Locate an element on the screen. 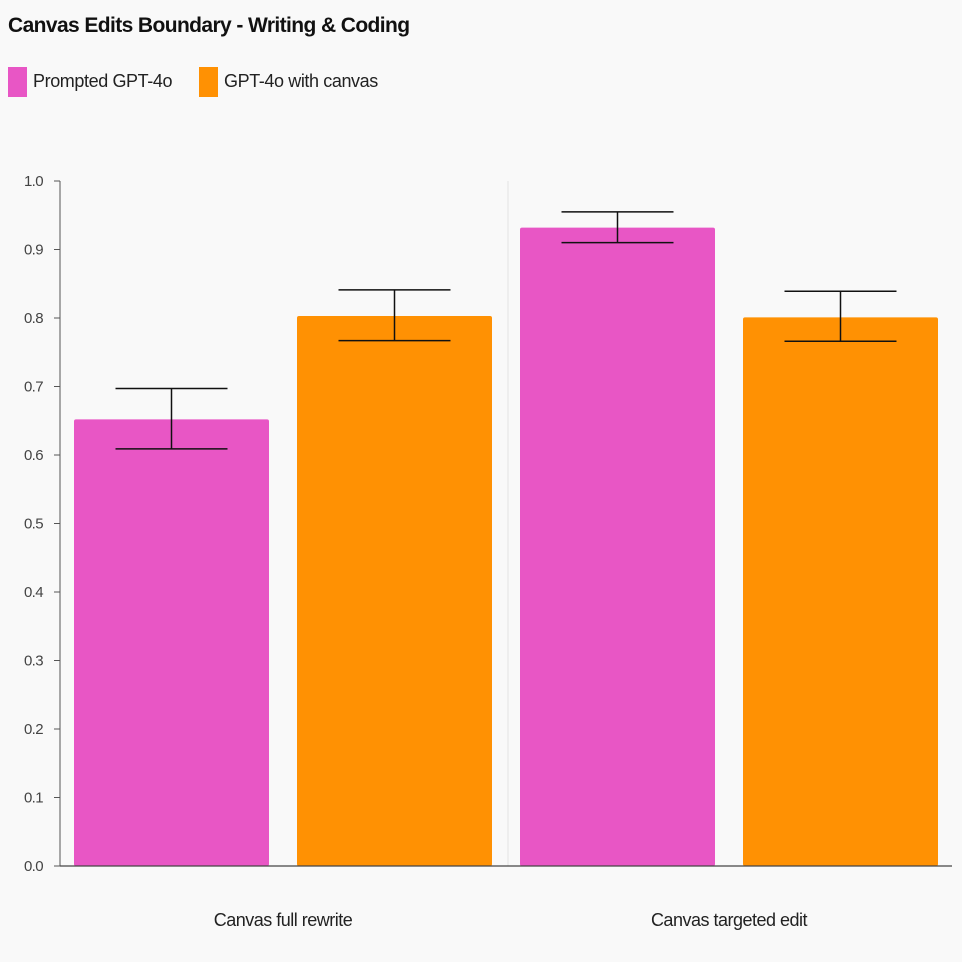  y-tick-label: 0.5 is located at coordinates (33, 524).